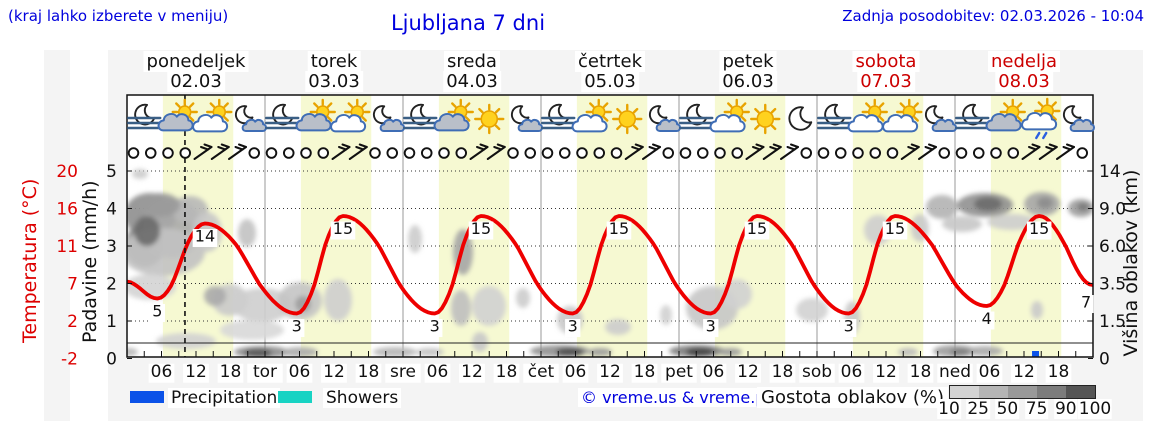 The height and width of the screenshot is (443, 1152). I want to click on temp-value-label: 5, so click(157, 311).